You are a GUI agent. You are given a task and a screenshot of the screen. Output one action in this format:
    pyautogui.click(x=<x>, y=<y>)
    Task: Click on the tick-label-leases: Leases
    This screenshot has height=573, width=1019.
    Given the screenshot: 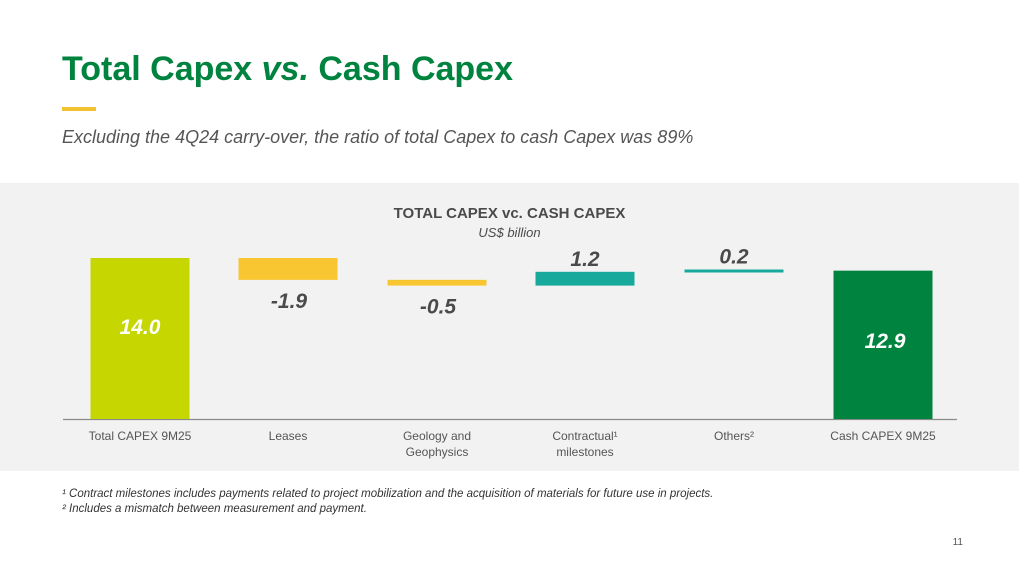 What is the action you would take?
    pyautogui.click(x=288, y=436)
    